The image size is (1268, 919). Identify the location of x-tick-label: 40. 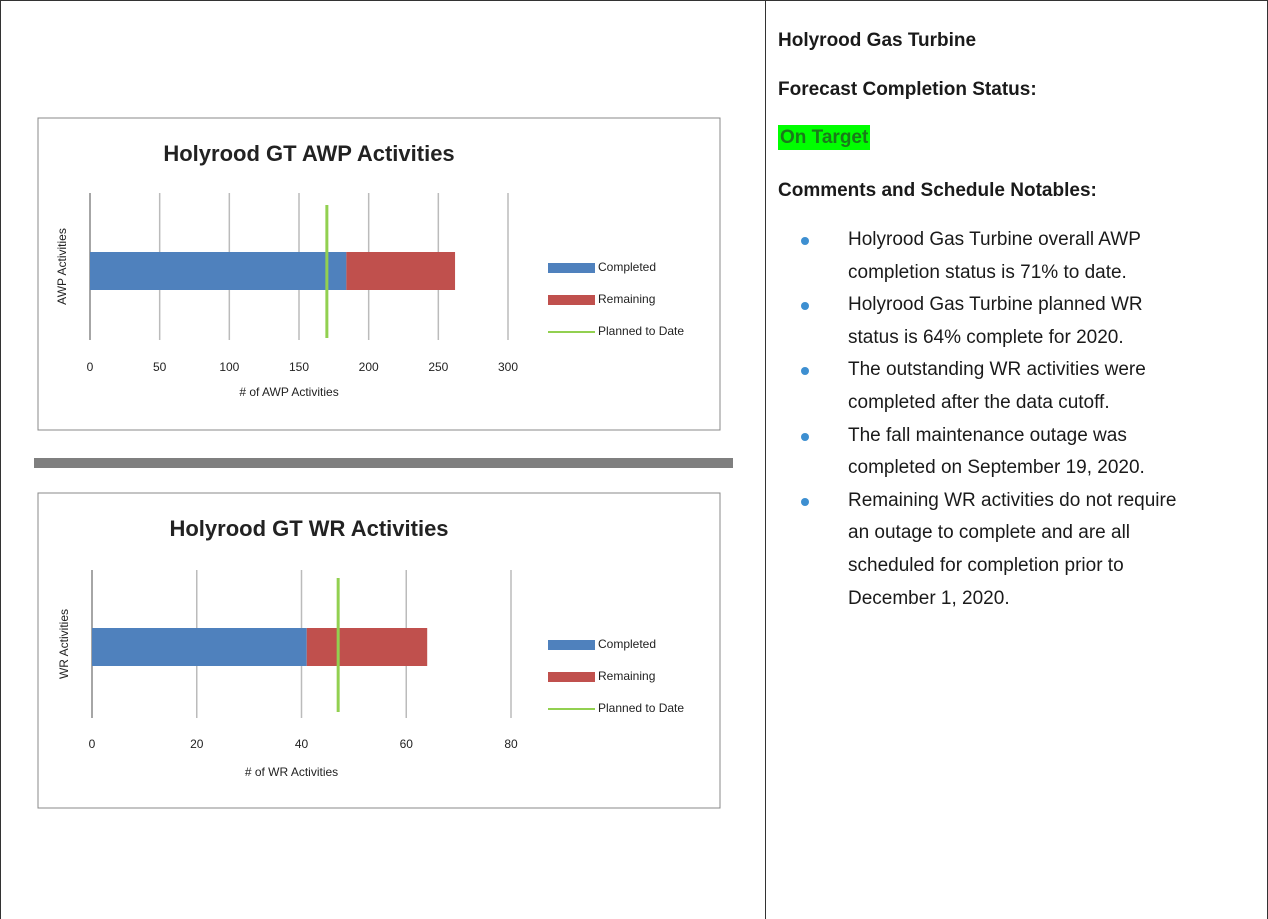
(302, 744).